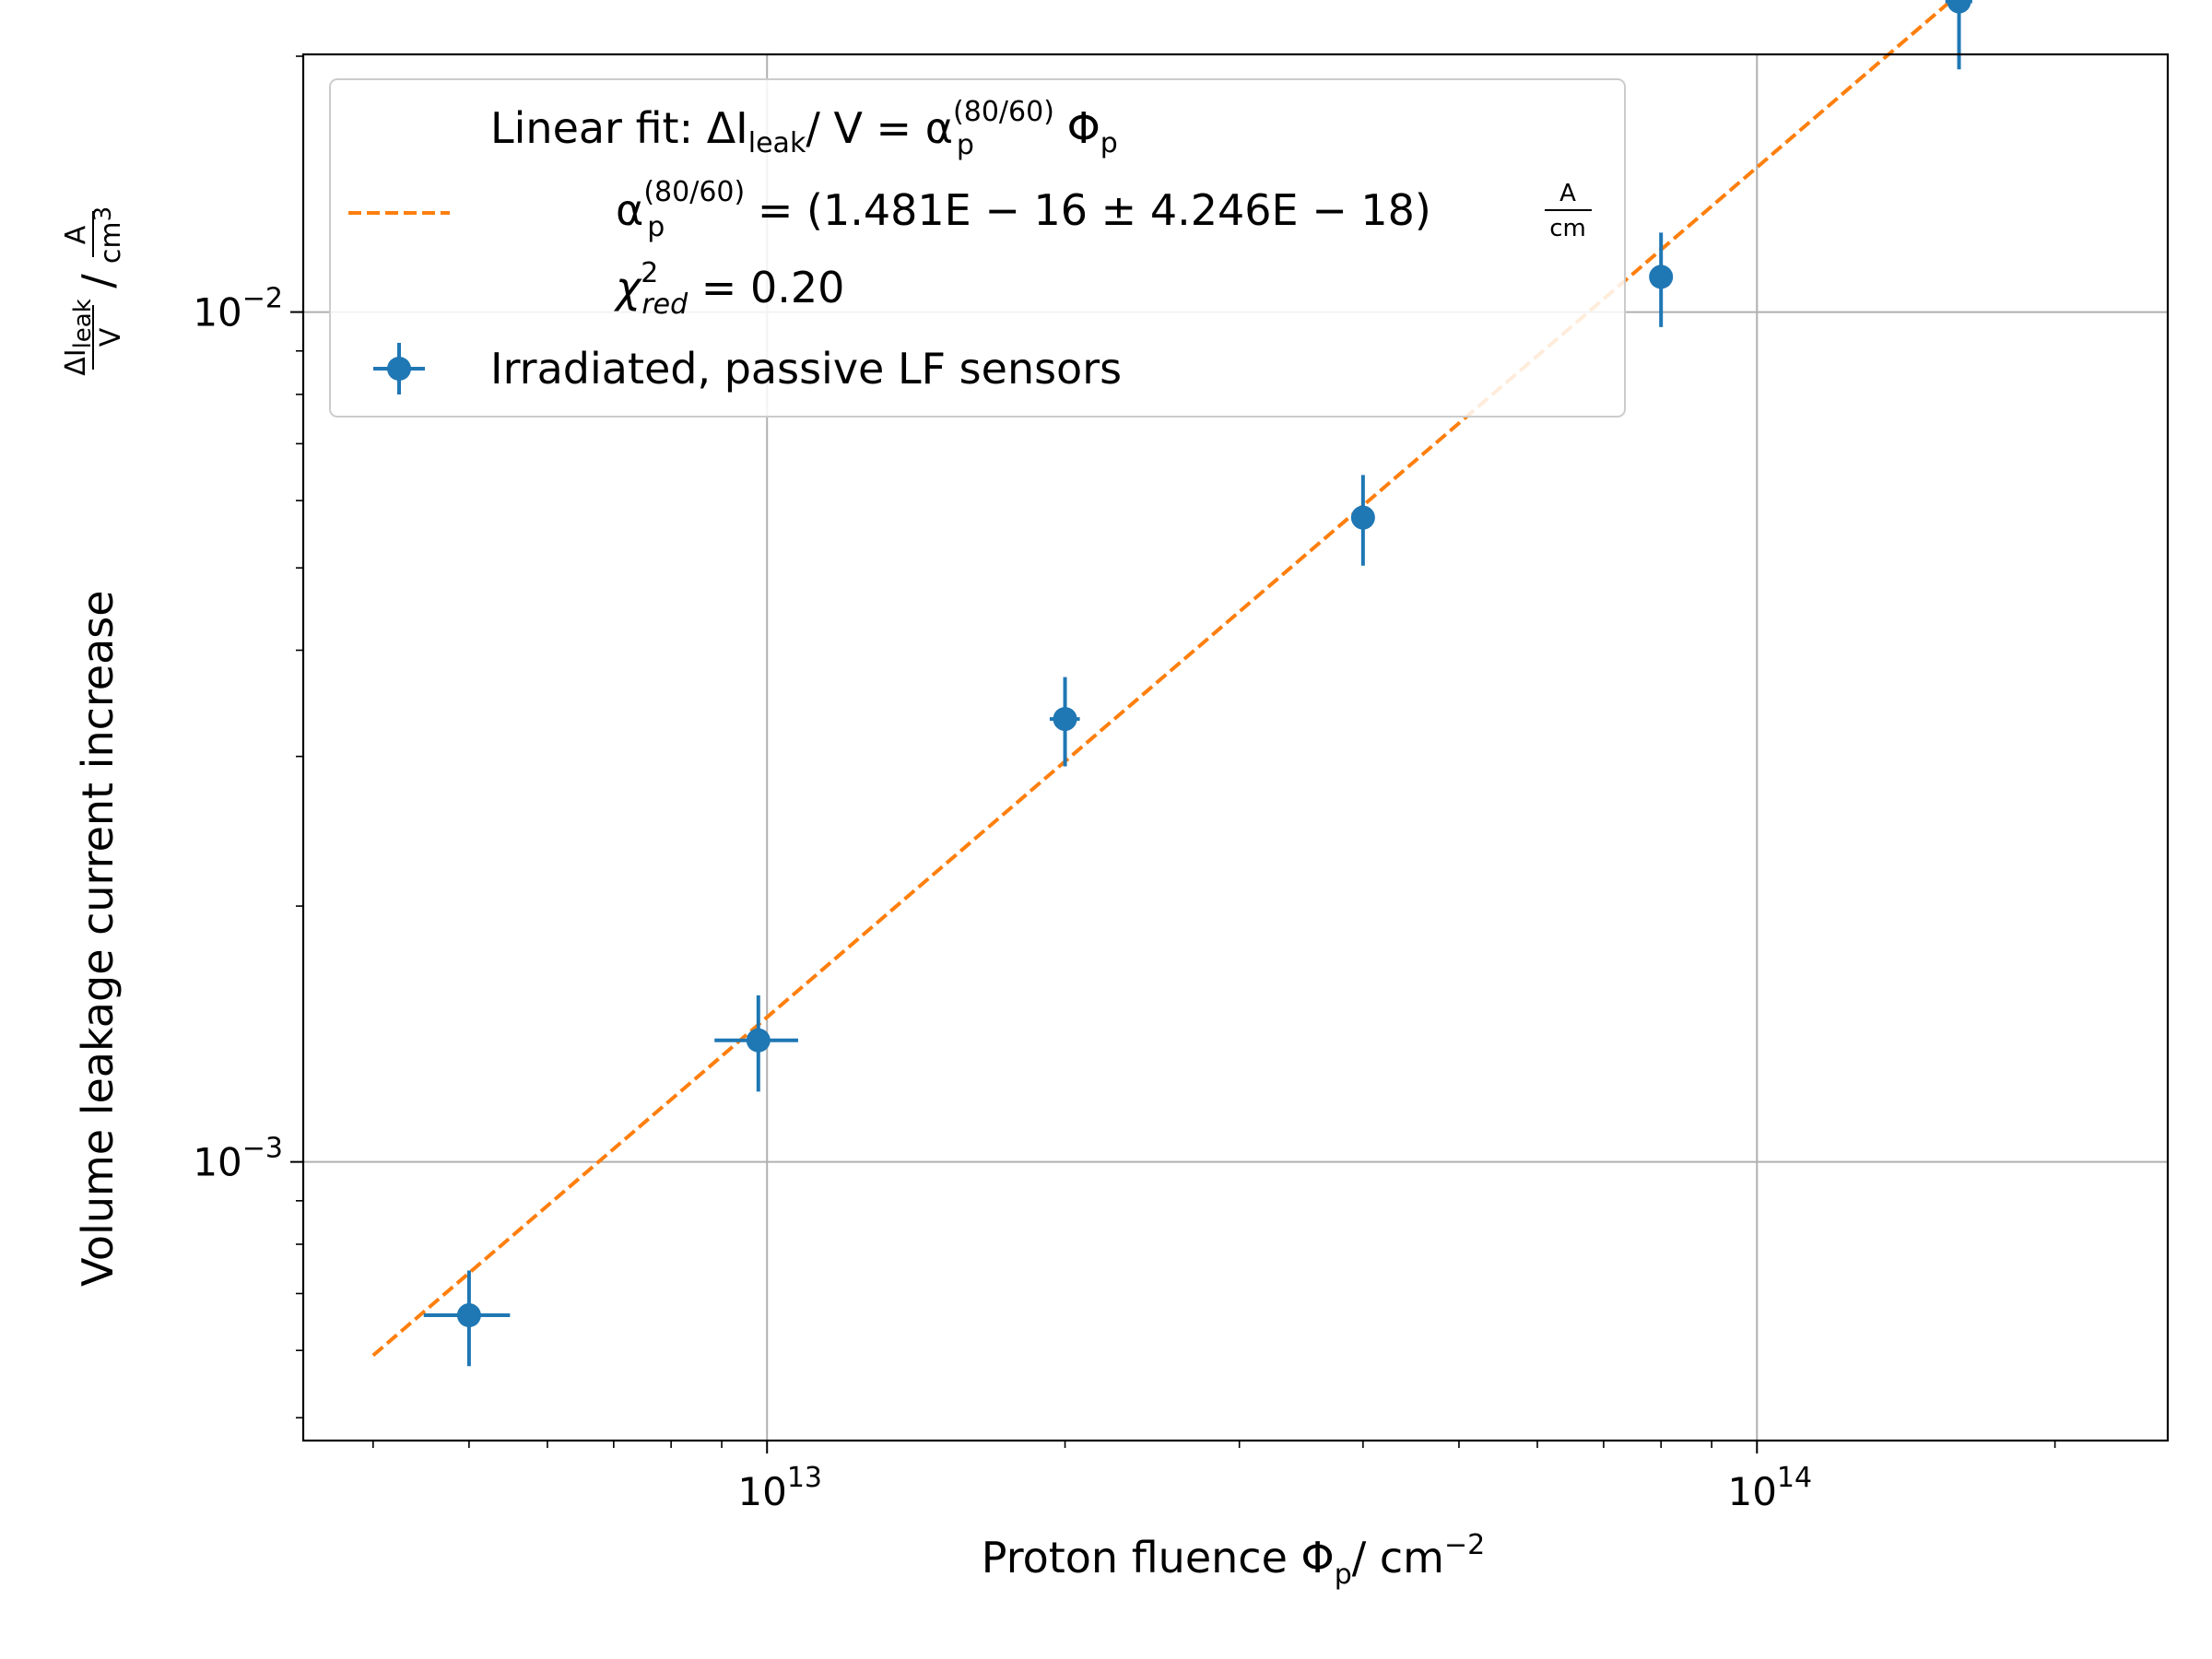 Image resolution: width=2212 pixels, height=1659 pixels. Describe the element at coordinates (103, 214) in the screenshot. I see `y-axis-label-unit-den-sup: 3` at that location.